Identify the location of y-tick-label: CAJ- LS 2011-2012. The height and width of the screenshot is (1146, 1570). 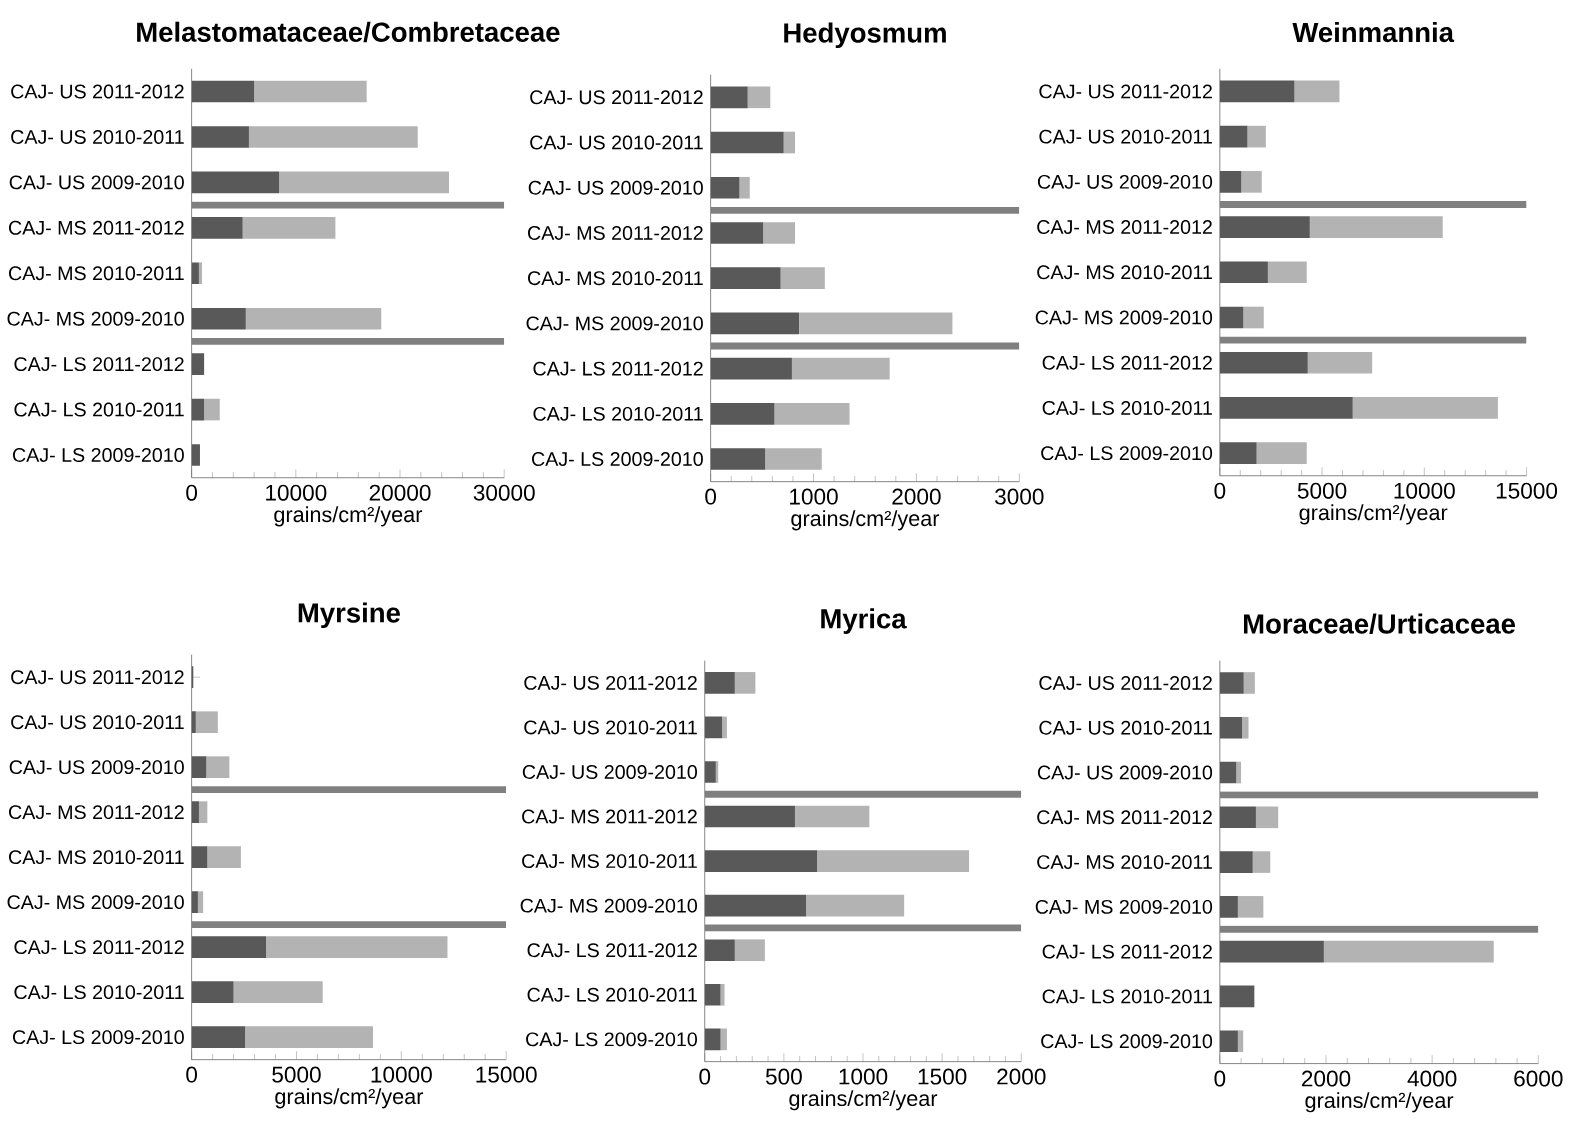
(1127, 362).